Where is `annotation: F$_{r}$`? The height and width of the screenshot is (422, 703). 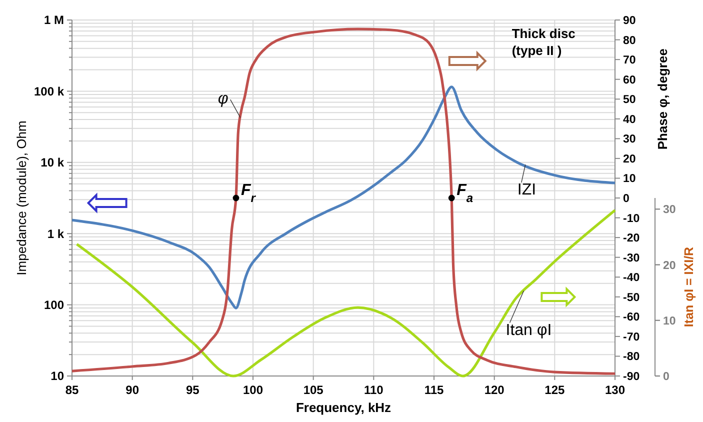
annotation: F$_{r}$ is located at coordinates (248, 193).